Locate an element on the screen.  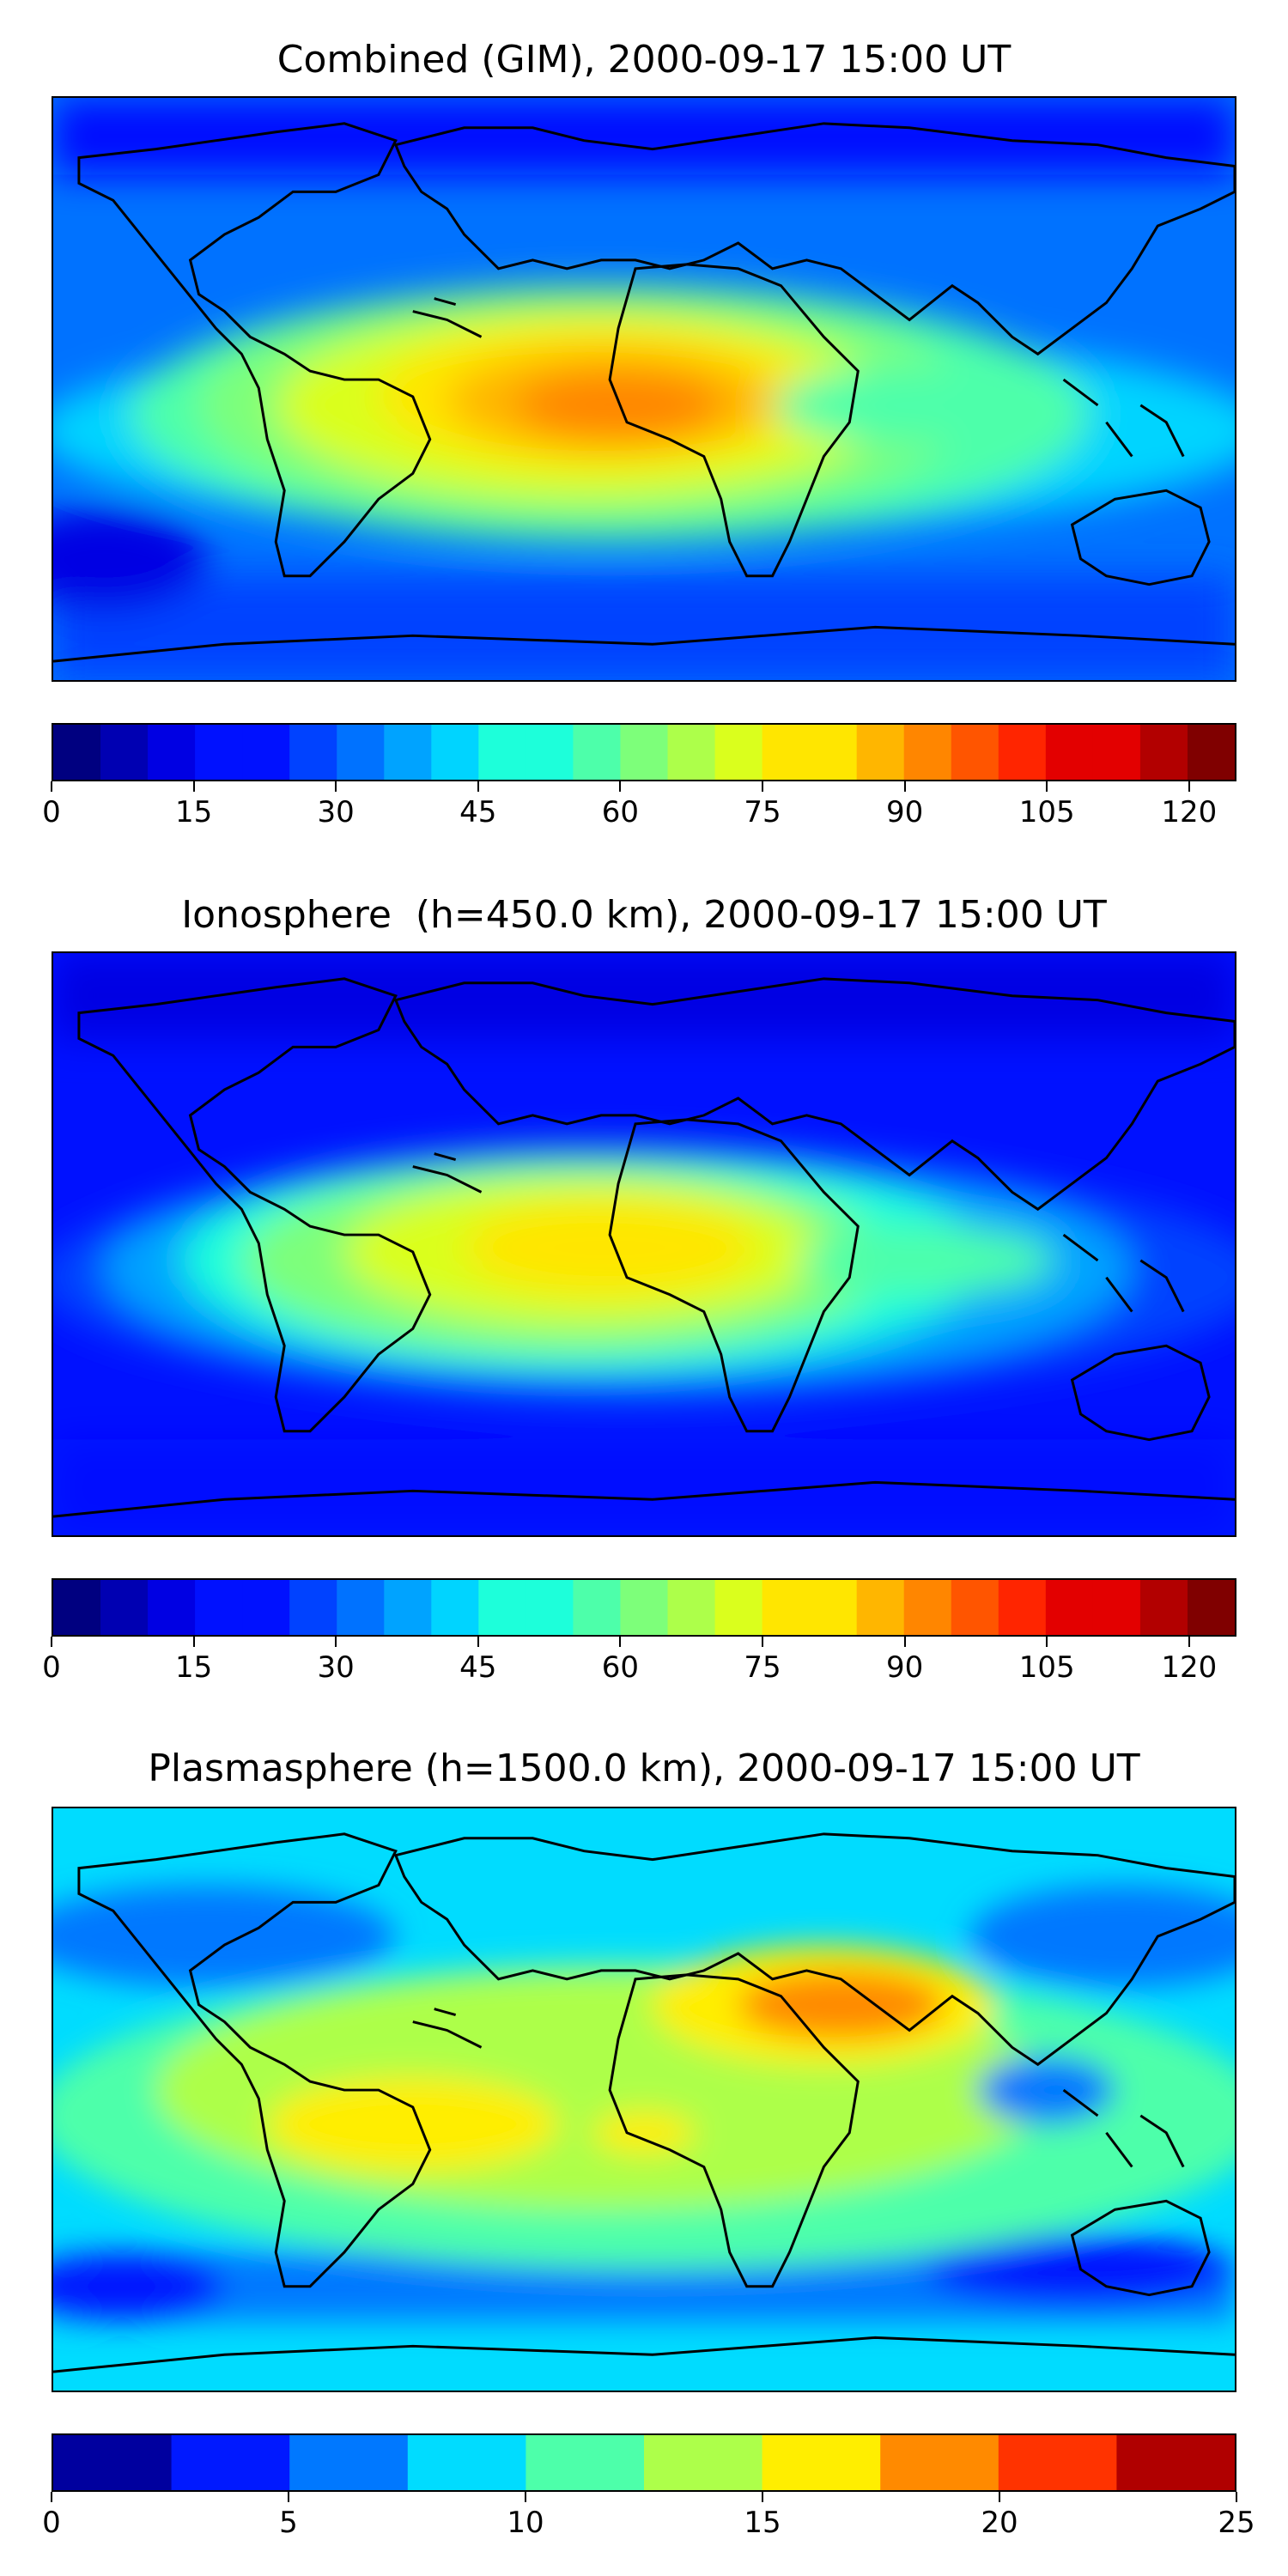
colorbar-tick-label: 45 is located at coordinates (478, 812).